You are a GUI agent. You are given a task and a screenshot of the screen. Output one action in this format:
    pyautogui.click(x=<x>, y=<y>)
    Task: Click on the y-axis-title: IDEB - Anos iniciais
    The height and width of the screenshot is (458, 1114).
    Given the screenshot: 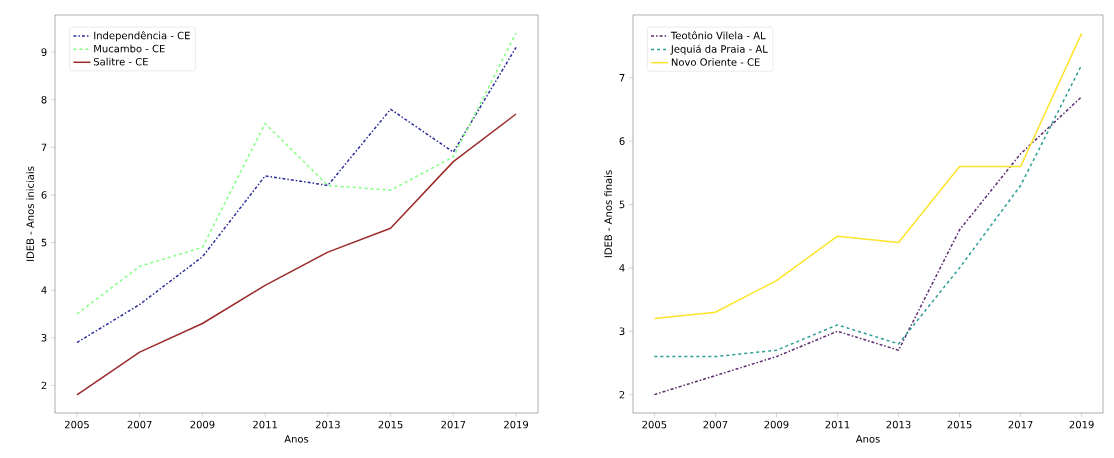 What is the action you would take?
    pyautogui.click(x=30, y=213)
    